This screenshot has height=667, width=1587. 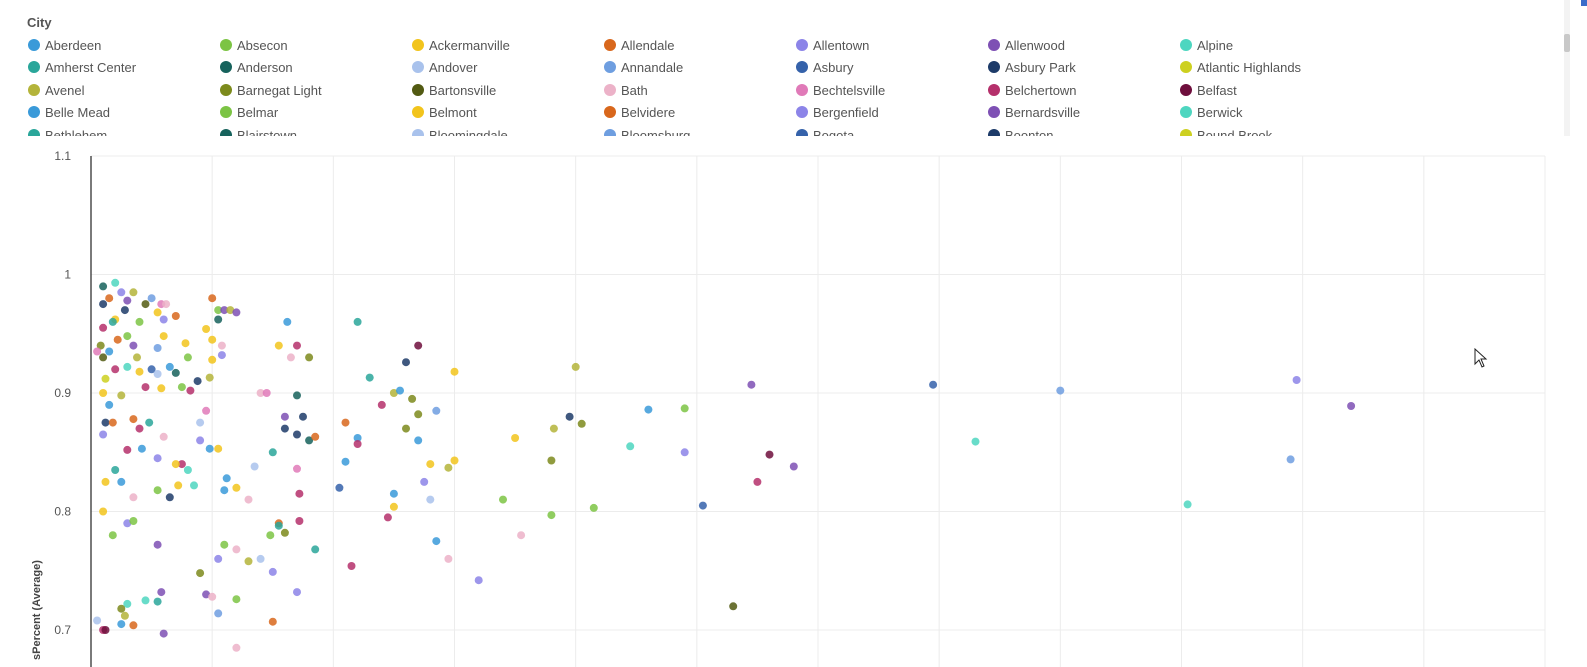 What do you see at coordinates (256, 67) in the screenshot?
I see `legend-item: Anderson` at bounding box center [256, 67].